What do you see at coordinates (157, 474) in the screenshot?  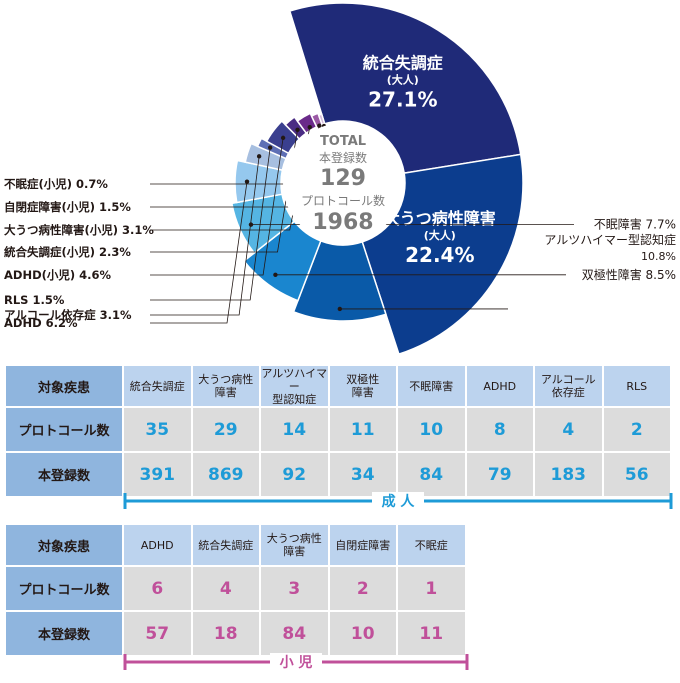 I see `adult-cell-registrations-0: 391` at bounding box center [157, 474].